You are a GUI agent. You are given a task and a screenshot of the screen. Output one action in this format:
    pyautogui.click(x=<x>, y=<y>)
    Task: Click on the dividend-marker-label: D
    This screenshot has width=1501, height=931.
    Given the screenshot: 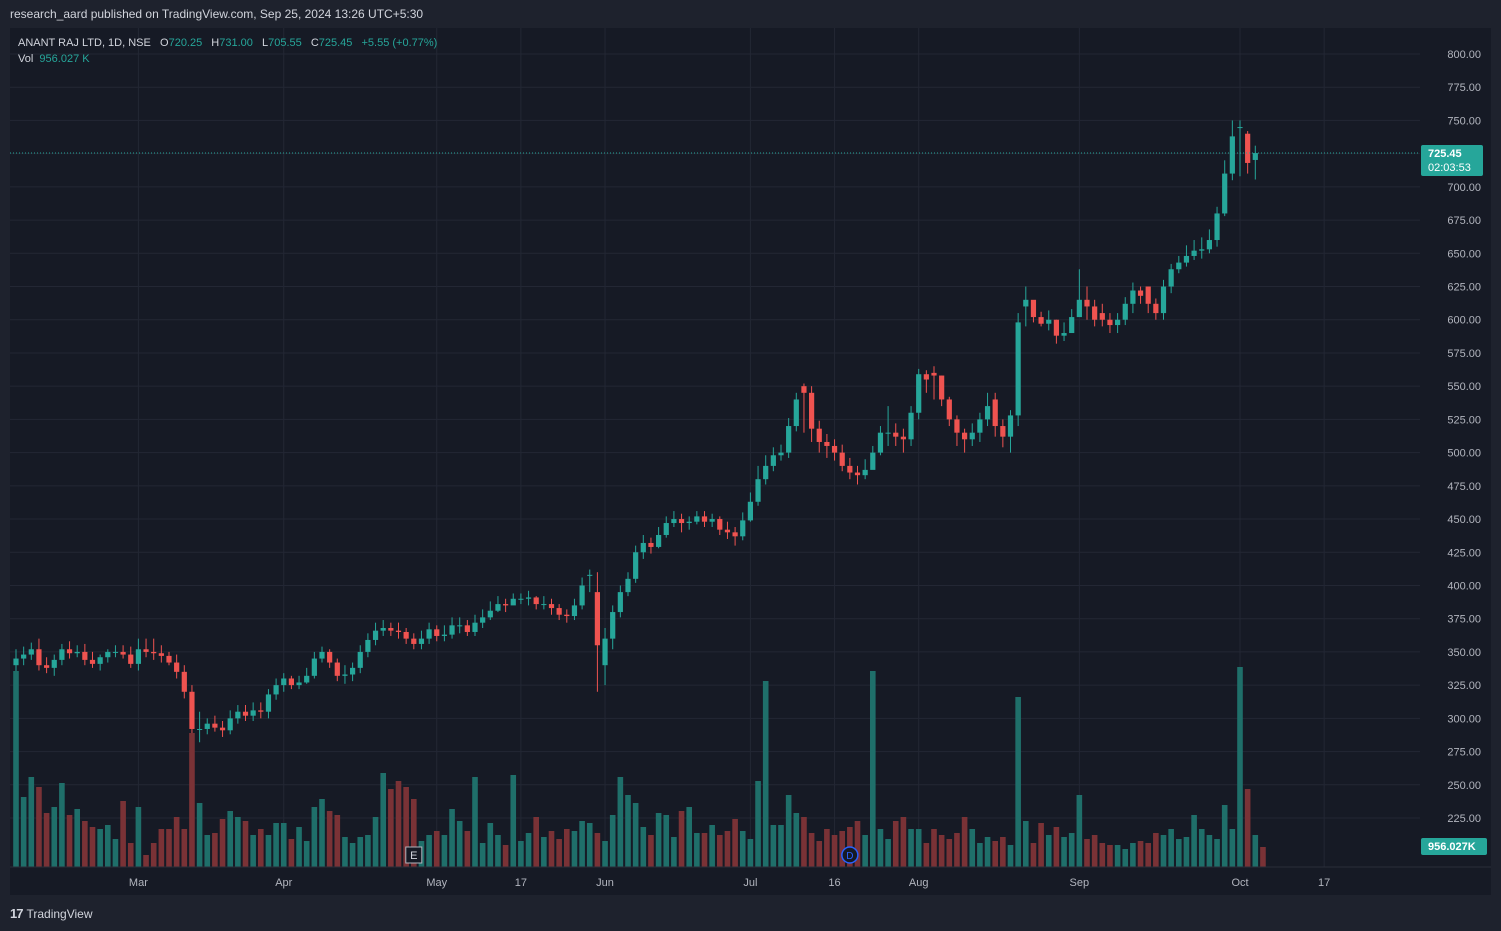 What is the action you would take?
    pyautogui.click(x=849, y=856)
    